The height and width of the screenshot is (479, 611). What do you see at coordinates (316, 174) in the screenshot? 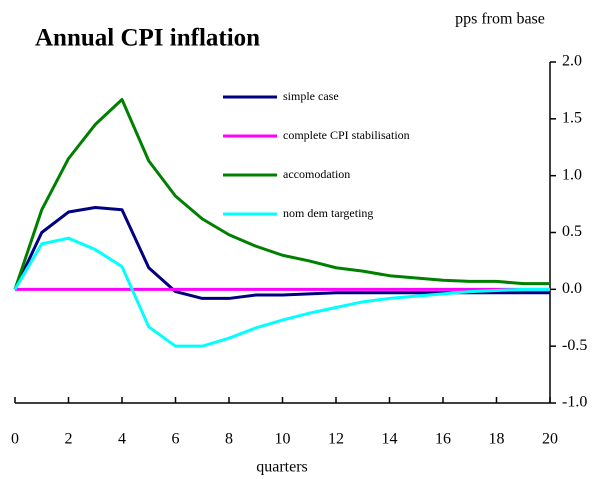
I see `legend-label: accomodation` at bounding box center [316, 174].